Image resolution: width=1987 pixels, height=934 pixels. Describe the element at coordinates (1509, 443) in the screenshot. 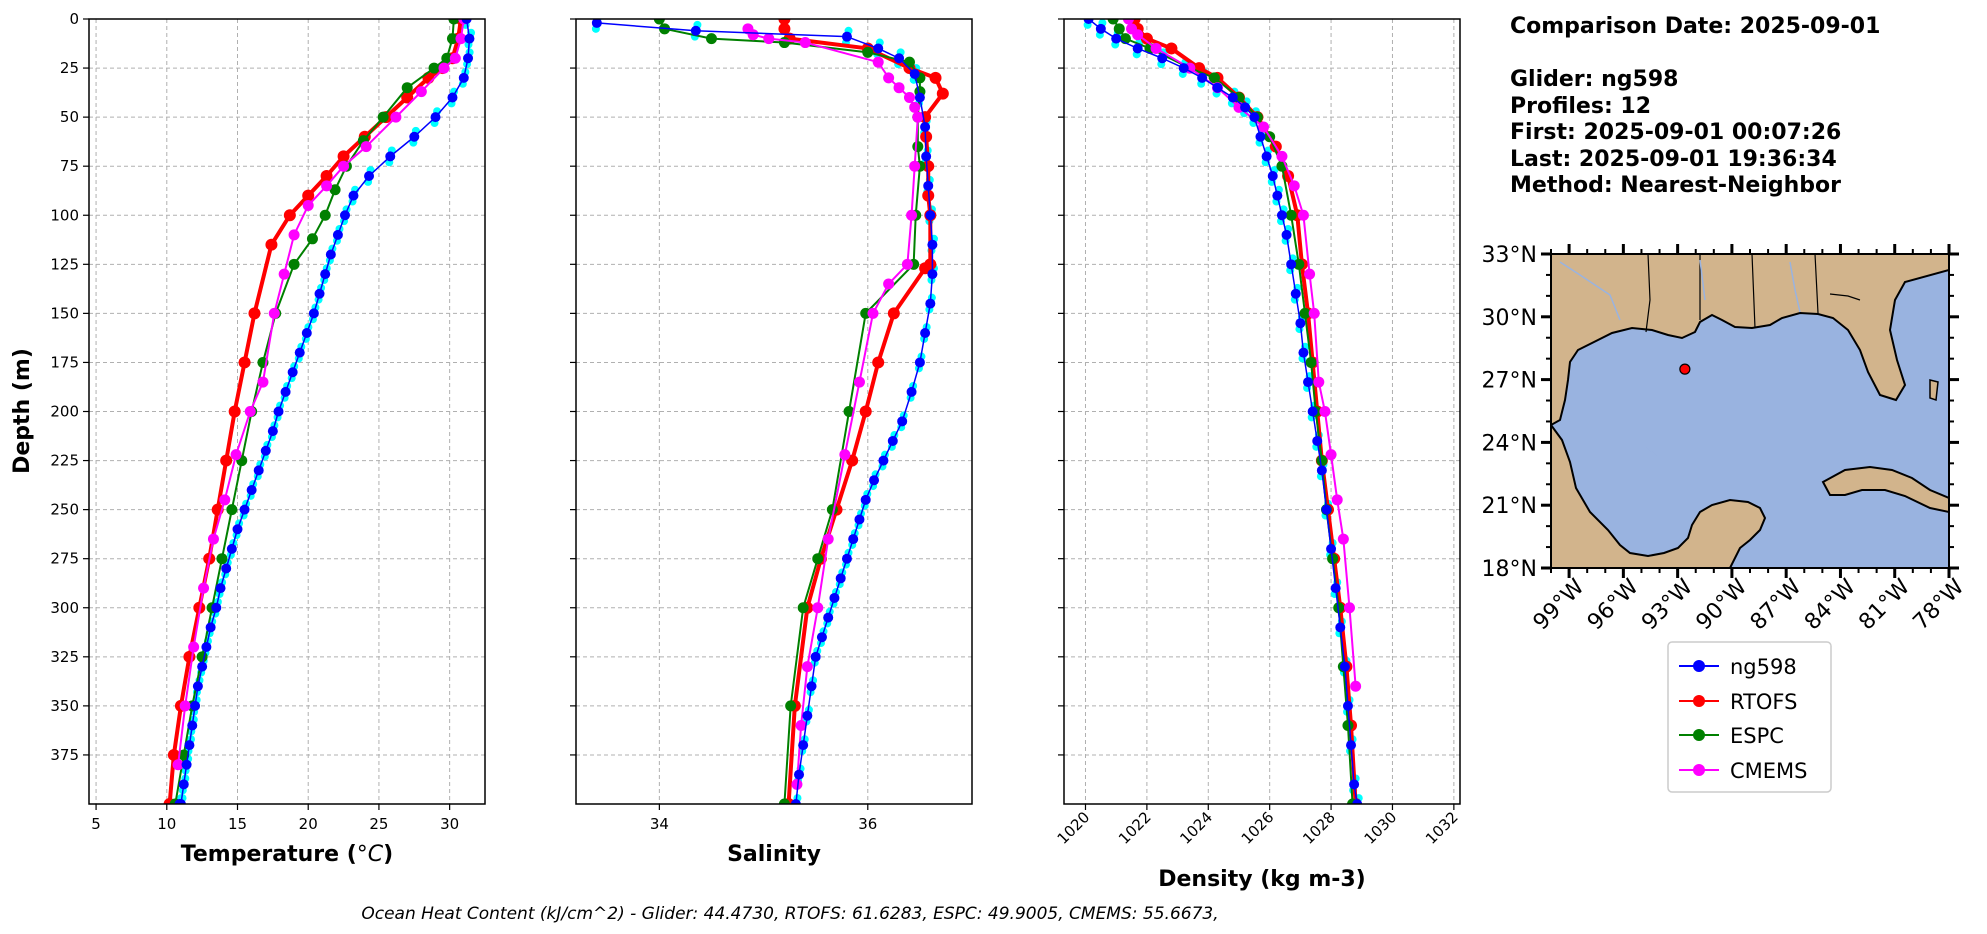

I see `map-lat-label: 24°N` at that location.